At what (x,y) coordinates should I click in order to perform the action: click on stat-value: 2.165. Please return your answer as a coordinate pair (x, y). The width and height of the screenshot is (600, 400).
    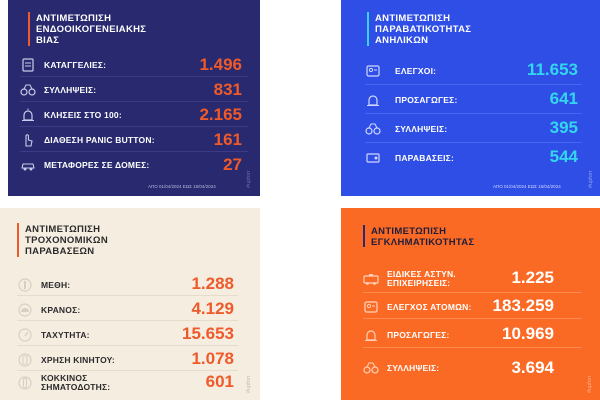
    Looking at the image, I should click on (220, 114).